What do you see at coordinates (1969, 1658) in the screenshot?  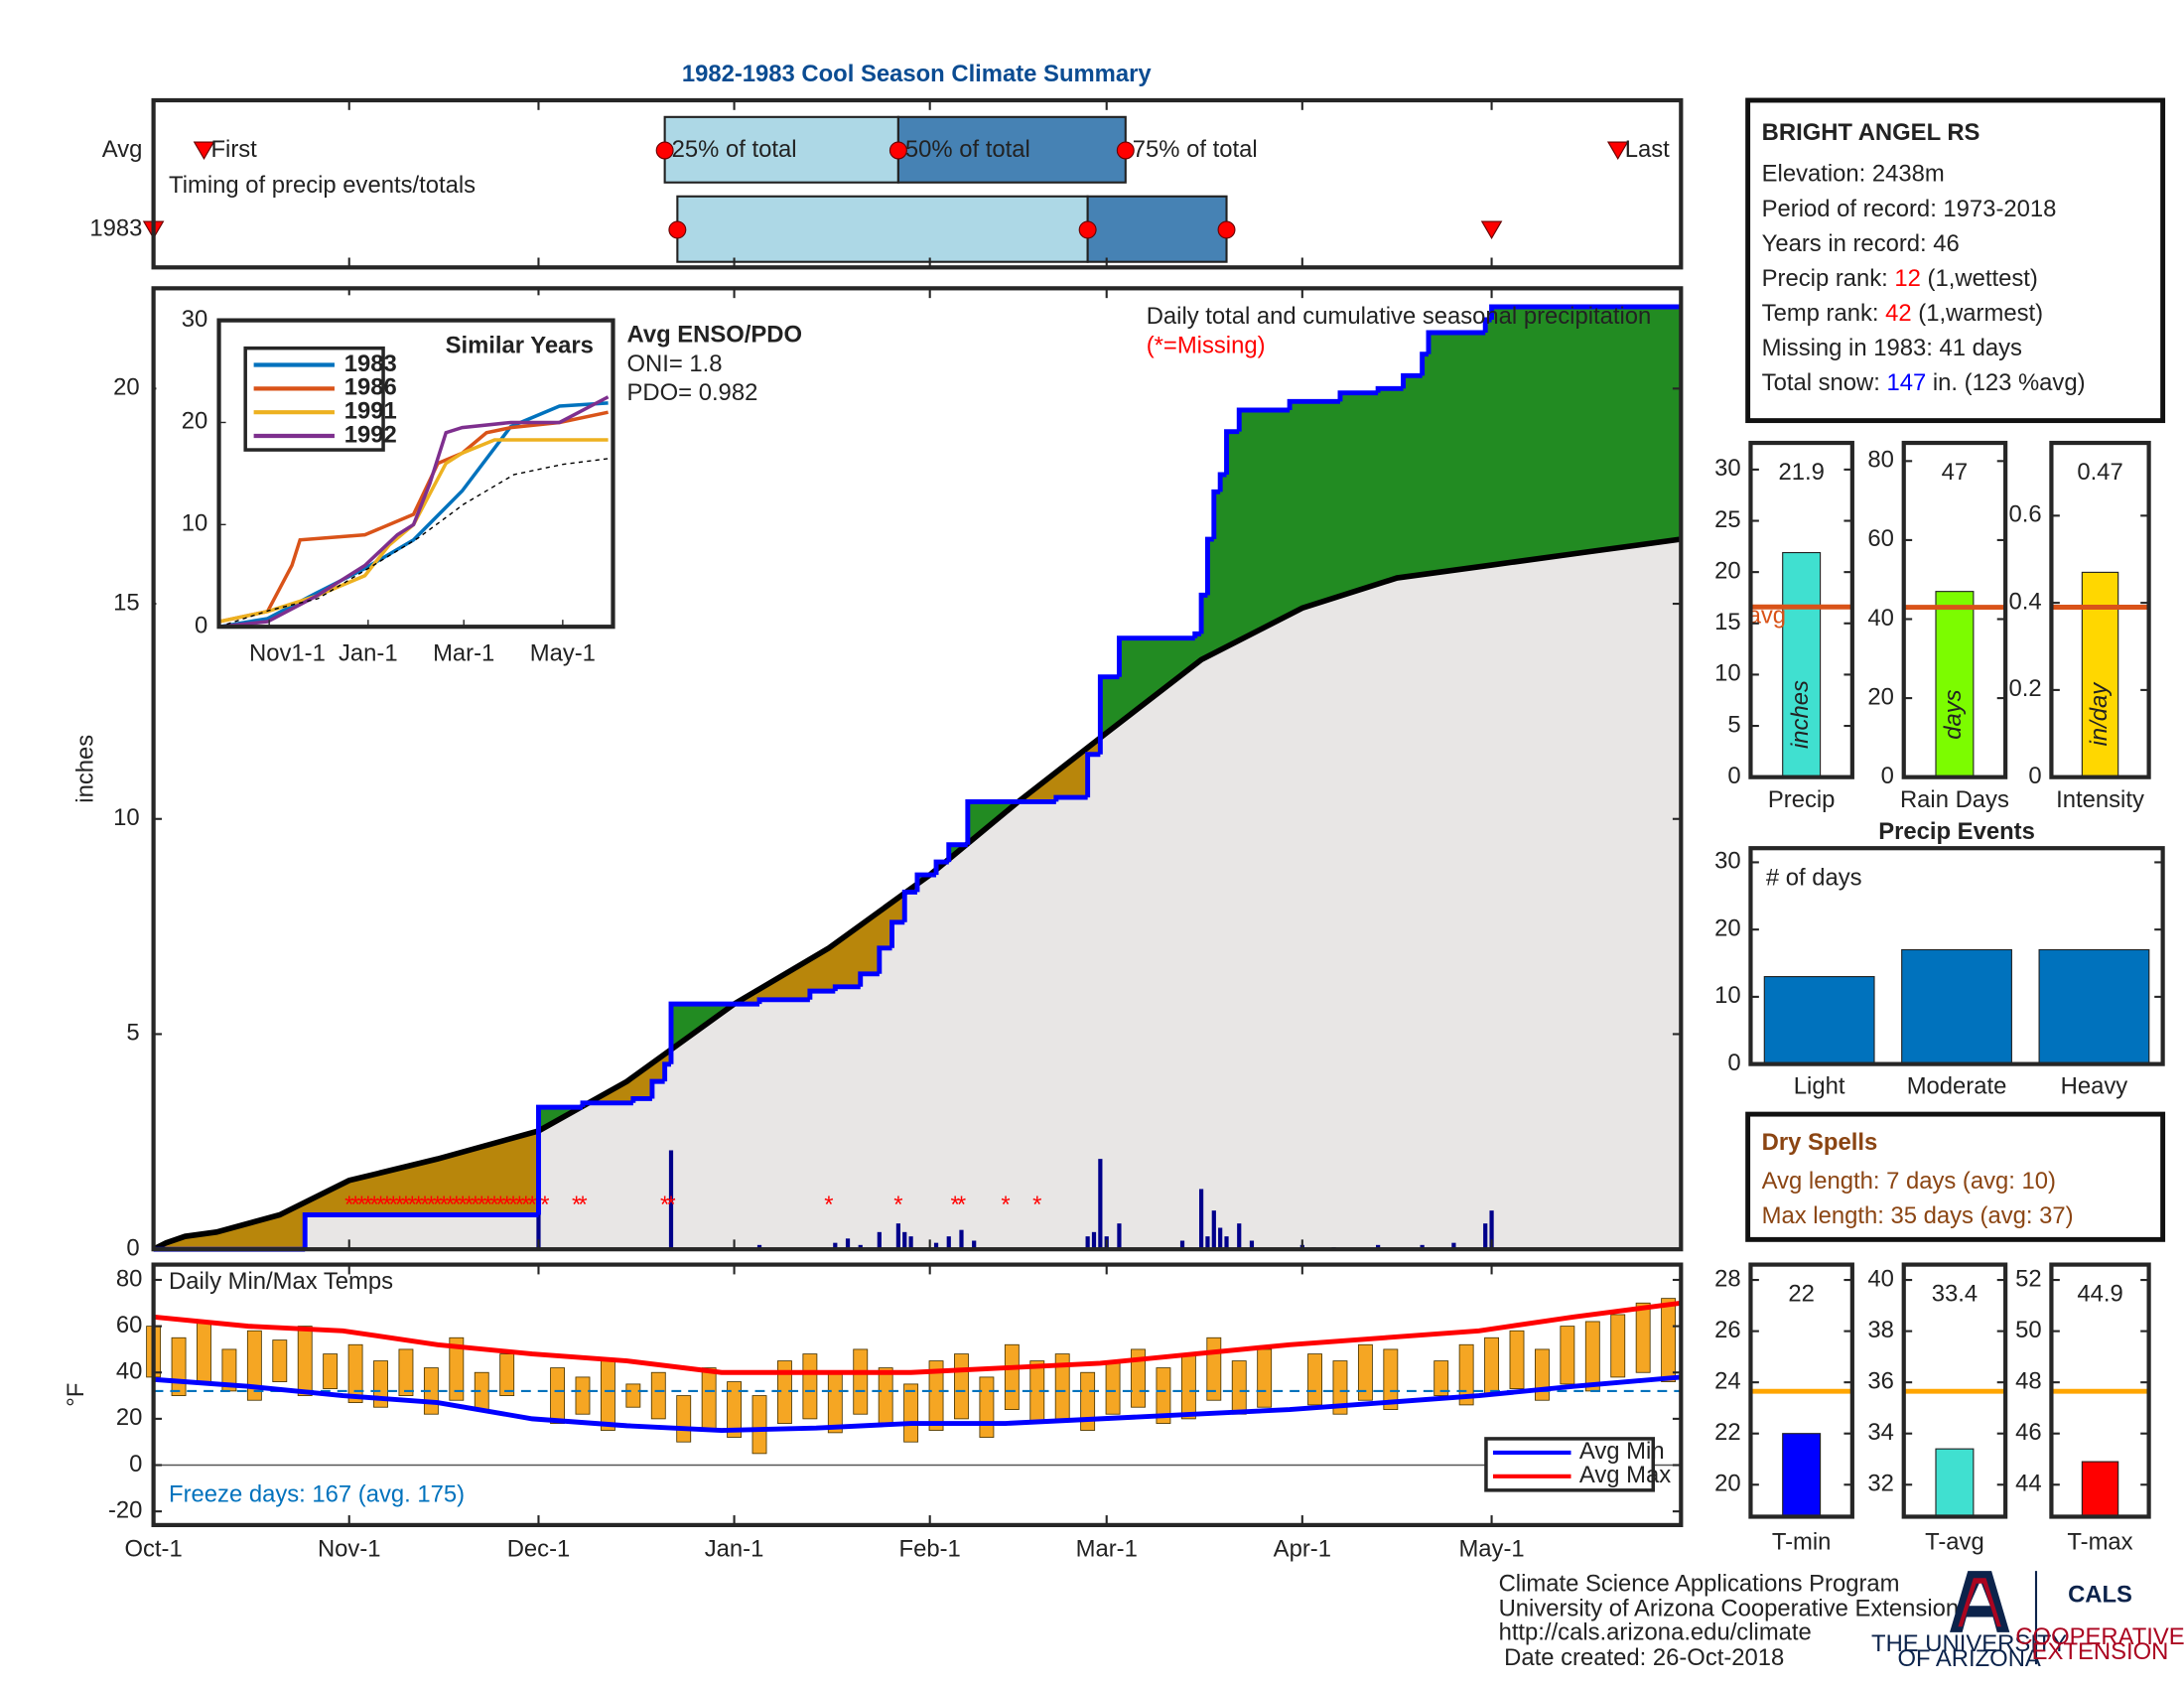 I see `logo-text: OF ARIZONA` at bounding box center [1969, 1658].